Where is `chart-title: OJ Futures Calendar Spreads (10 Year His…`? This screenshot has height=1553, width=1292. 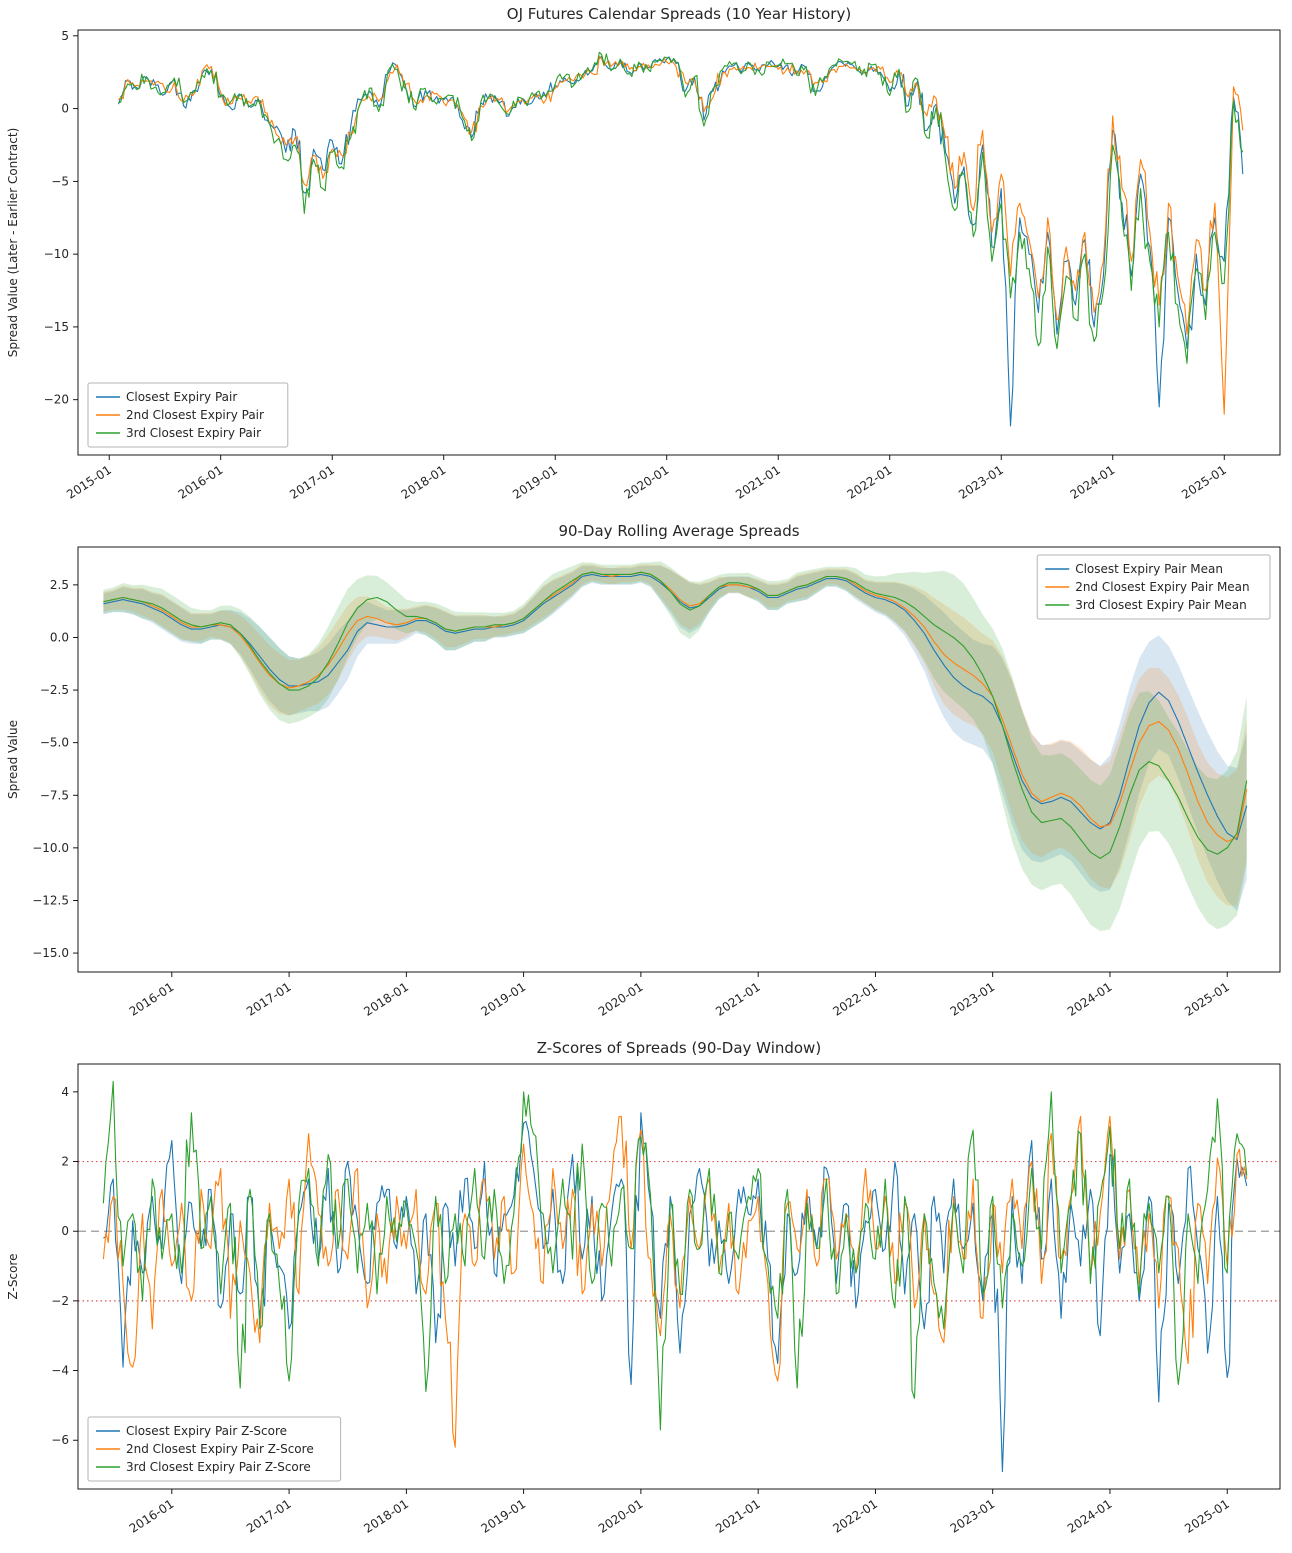
chart-title: OJ Futures Calendar Spreads (10 Year His… is located at coordinates (679, 14).